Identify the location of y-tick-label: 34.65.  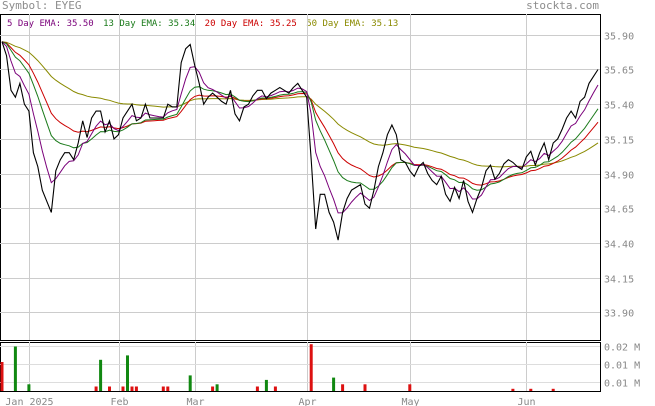
(619, 210).